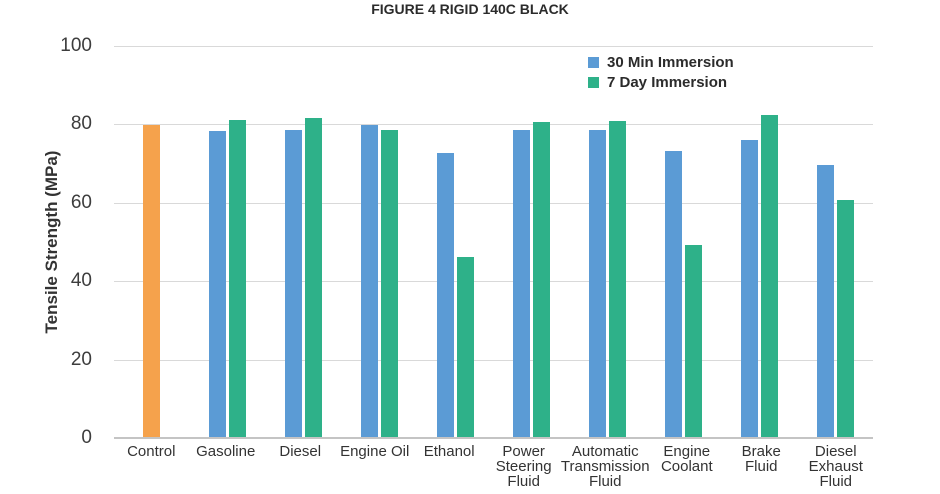  What do you see at coordinates (449, 451) in the screenshot?
I see `x-label-ethanol: Ethanol` at bounding box center [449, 451].